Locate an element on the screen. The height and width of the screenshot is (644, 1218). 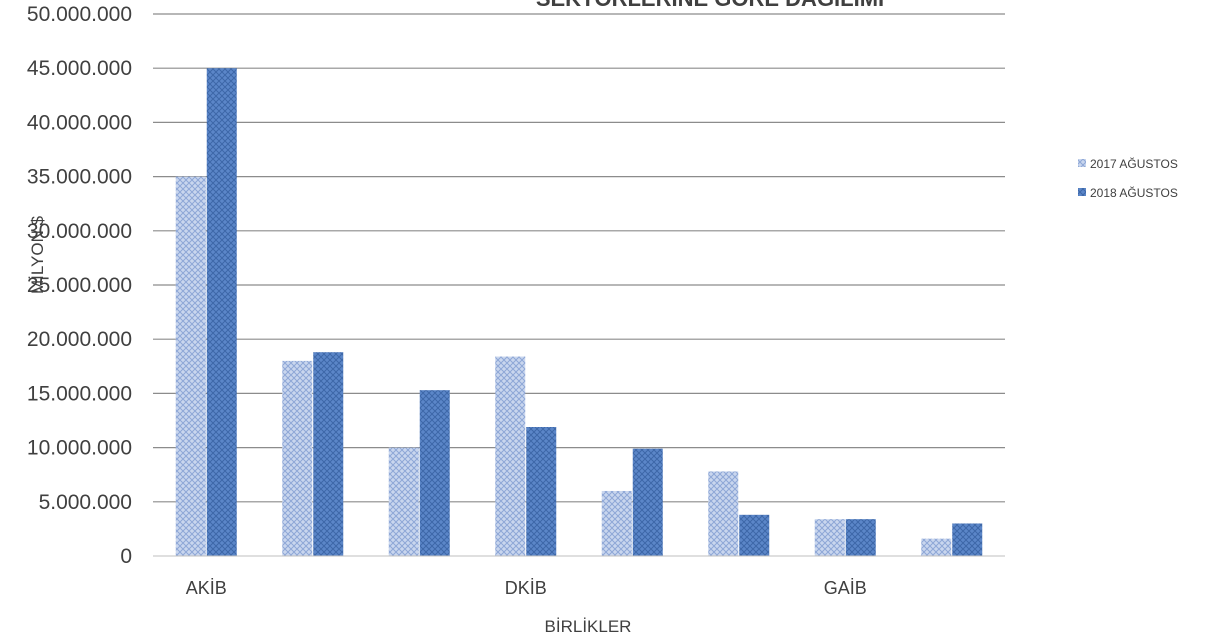
y-tick-label: 10.000.000 is located at coordinates (79, 448).